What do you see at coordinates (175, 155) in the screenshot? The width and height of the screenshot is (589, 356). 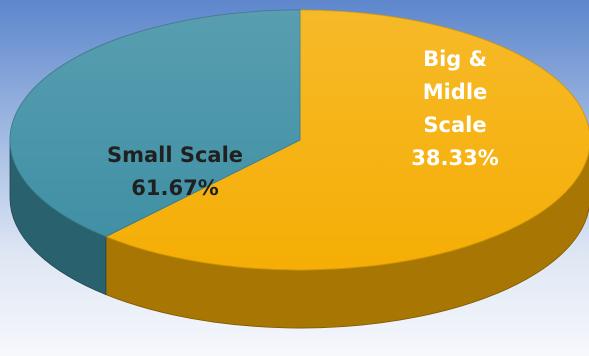 I see `pie-slice-name: Small Scale` at bounding box center [175, 155].